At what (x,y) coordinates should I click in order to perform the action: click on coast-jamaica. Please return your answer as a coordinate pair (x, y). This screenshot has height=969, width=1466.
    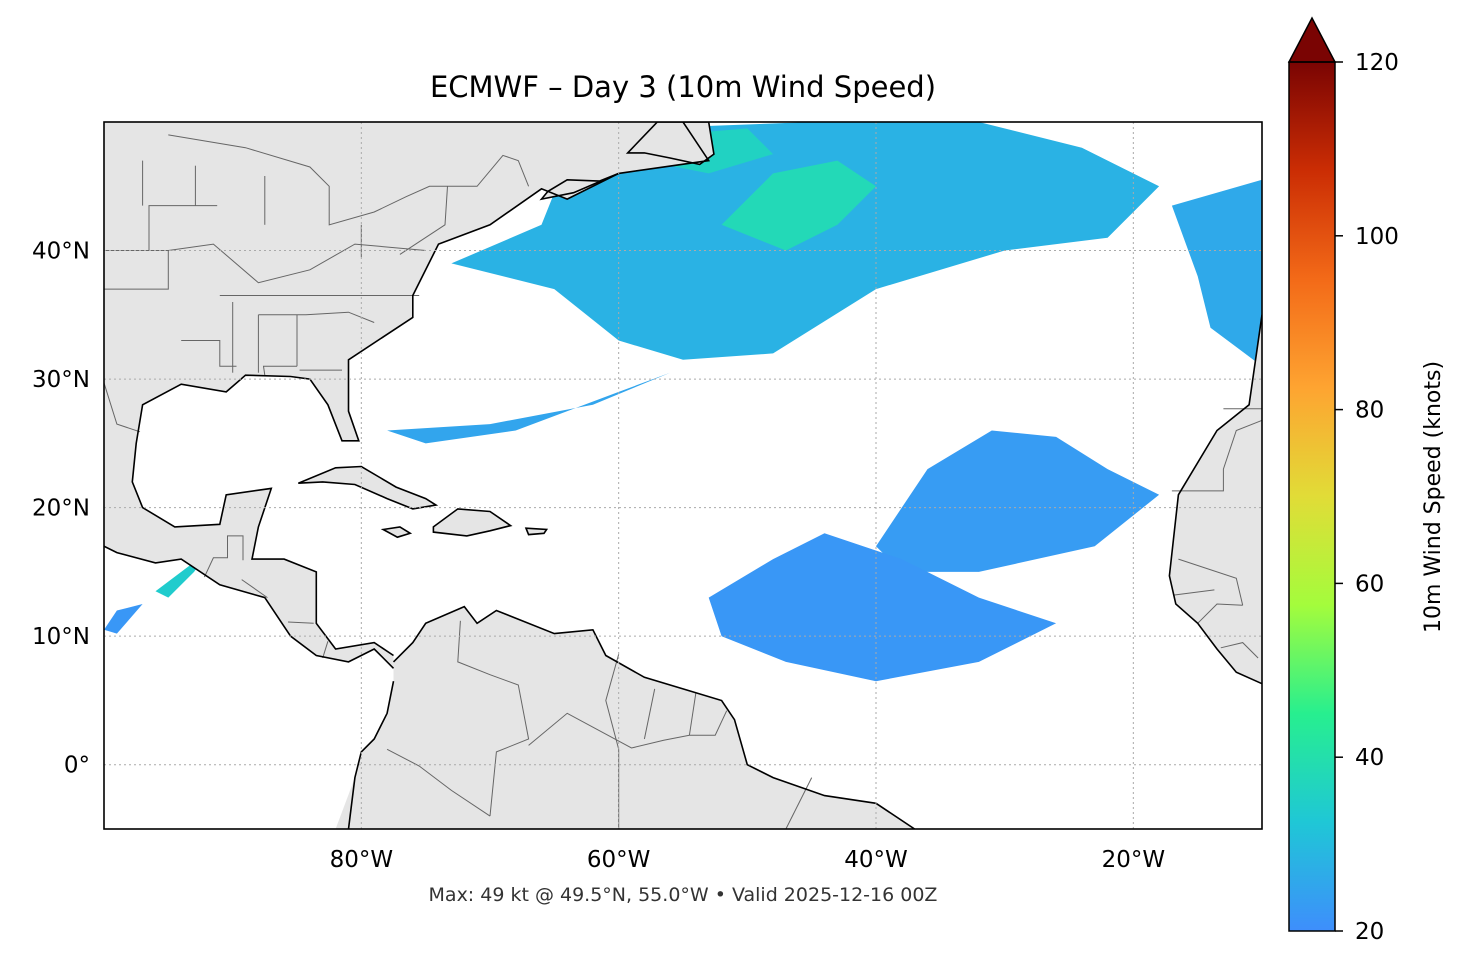
    Looking at the image, I should click on (396, 532).